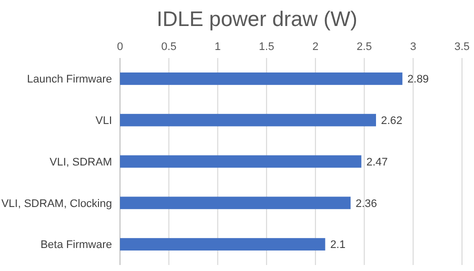 The height and width of the screenshot is (271, 474). What do you see at coordinates (338, 245) in the screenshot?
I see `data-label: 2.1` at bounding box center [338, 245].